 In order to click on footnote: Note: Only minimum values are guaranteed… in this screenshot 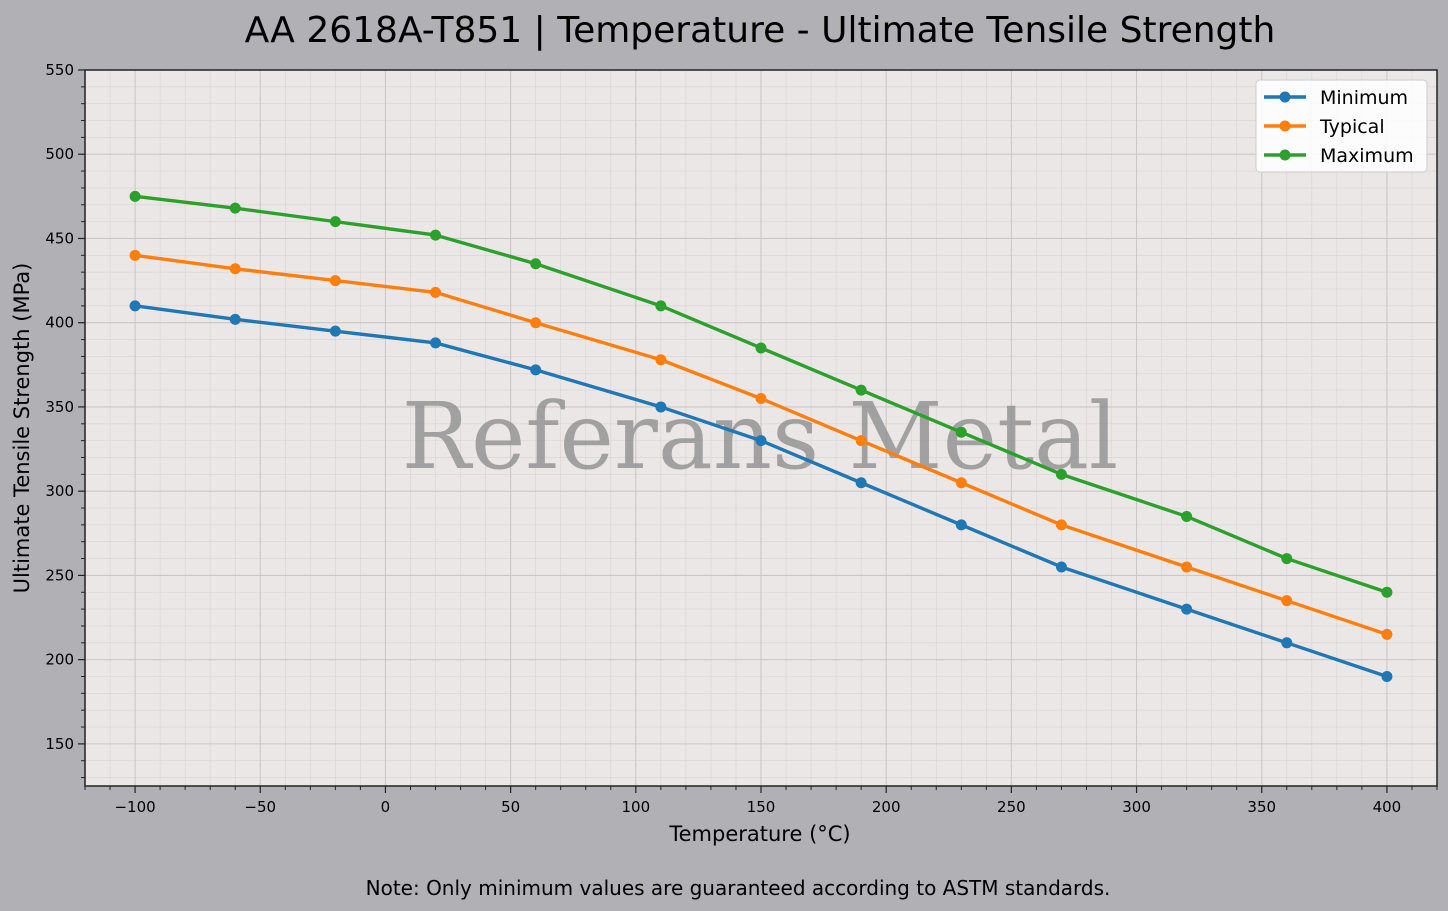, I will do `click(738, 888)`.